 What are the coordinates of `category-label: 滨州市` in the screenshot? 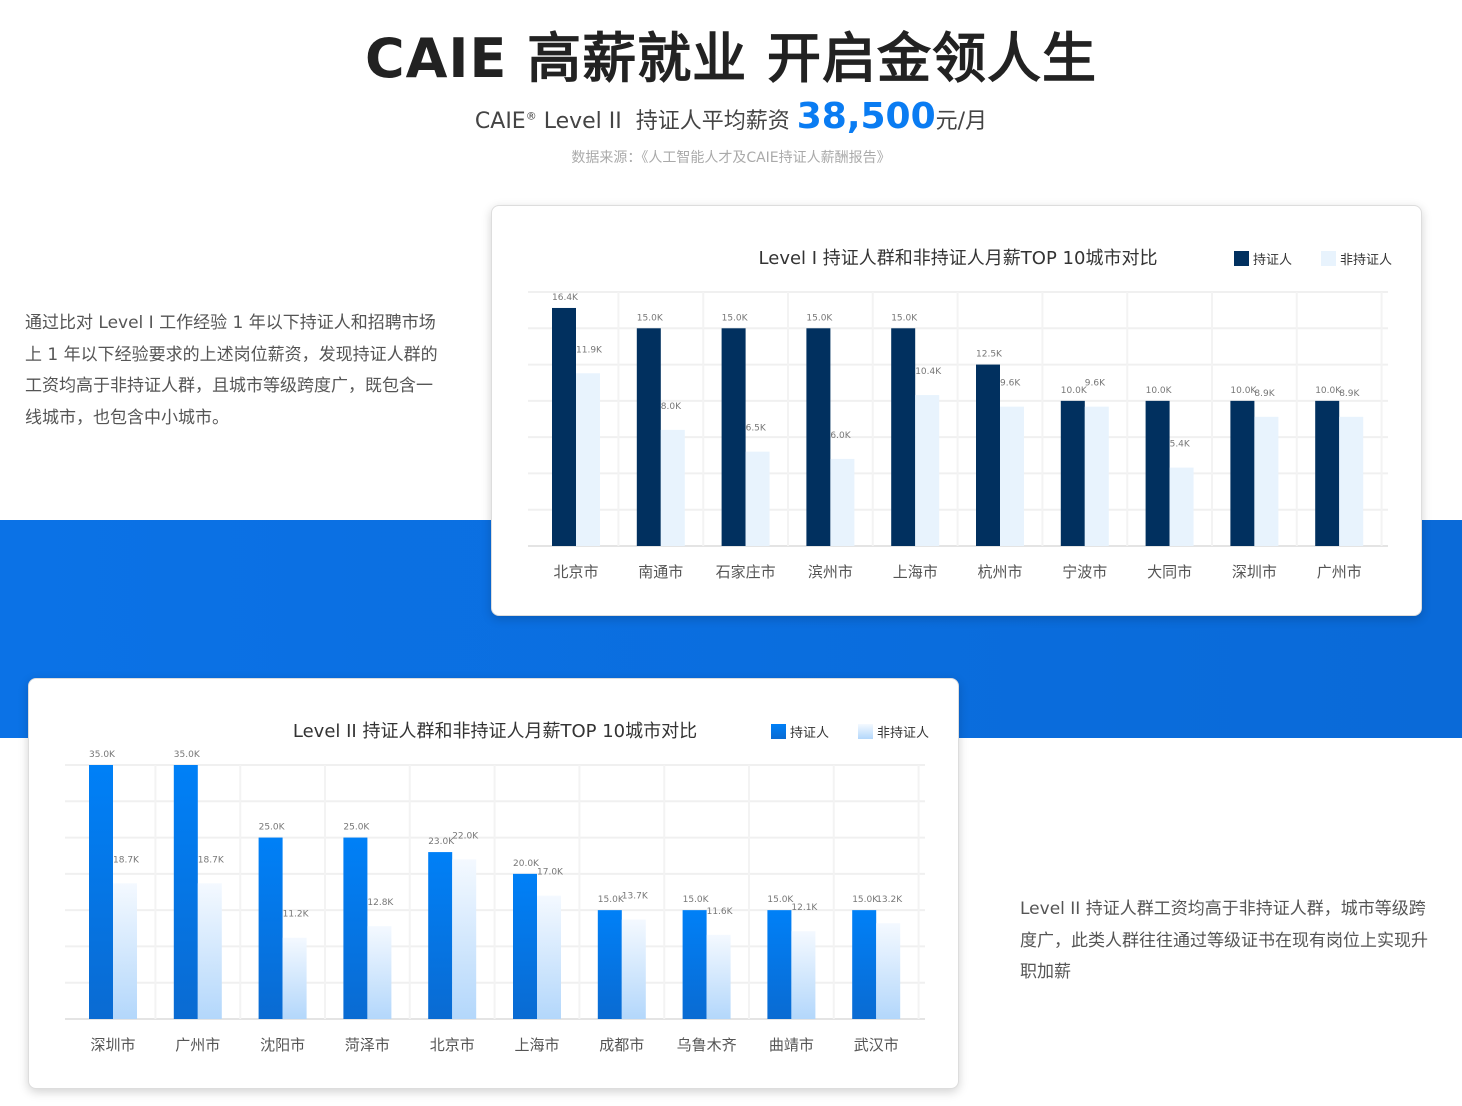 It's located at (830, 572).